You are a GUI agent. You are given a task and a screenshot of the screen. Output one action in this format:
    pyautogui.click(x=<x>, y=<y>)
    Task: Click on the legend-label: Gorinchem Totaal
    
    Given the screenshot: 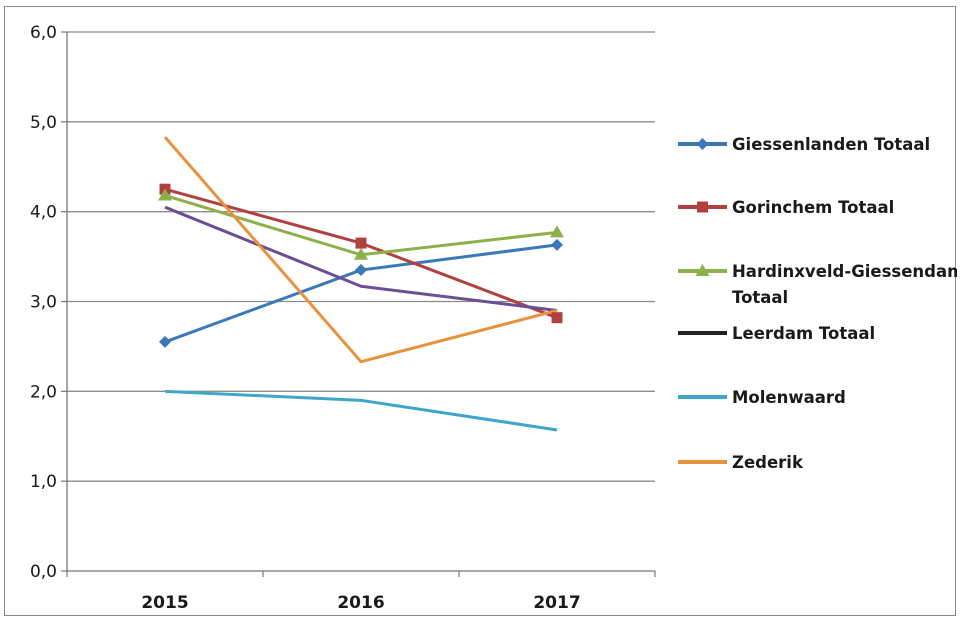 What is the action you would take?
    pyautogui.click(x=813, y=207)
    